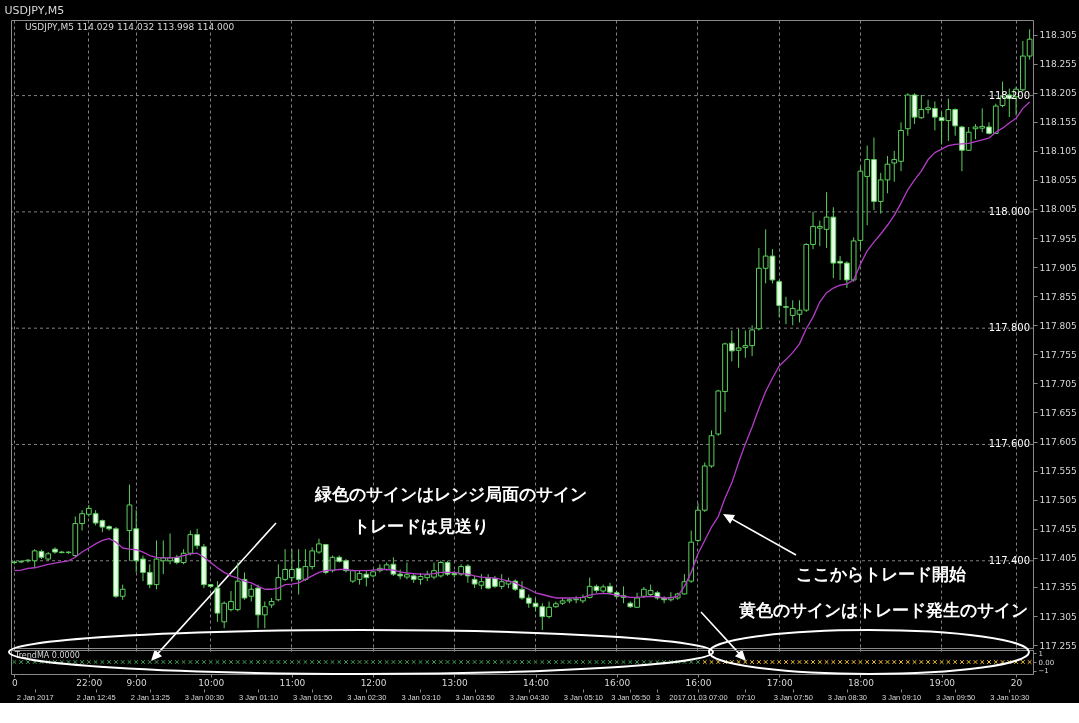 The height and width of the screenshot is (723, 1079). What do you see at coordinates (89, 682) in the screenshot?
I see `x-tick-label: 22:00` at bounding box center [89, 682].